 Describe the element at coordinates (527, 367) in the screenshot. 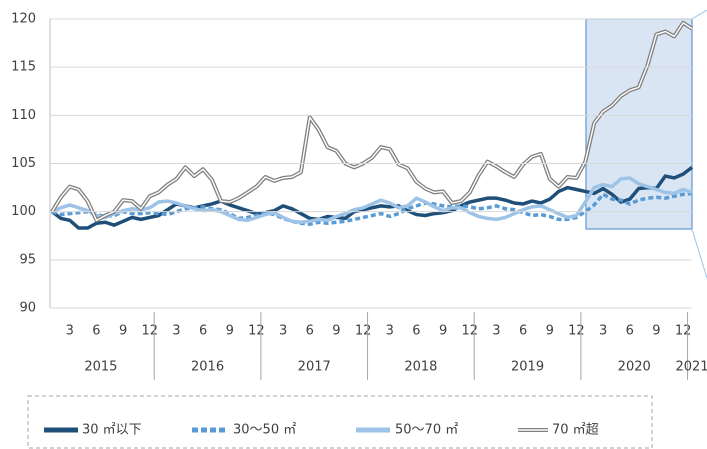

I see `year-label: 2019` at that location.